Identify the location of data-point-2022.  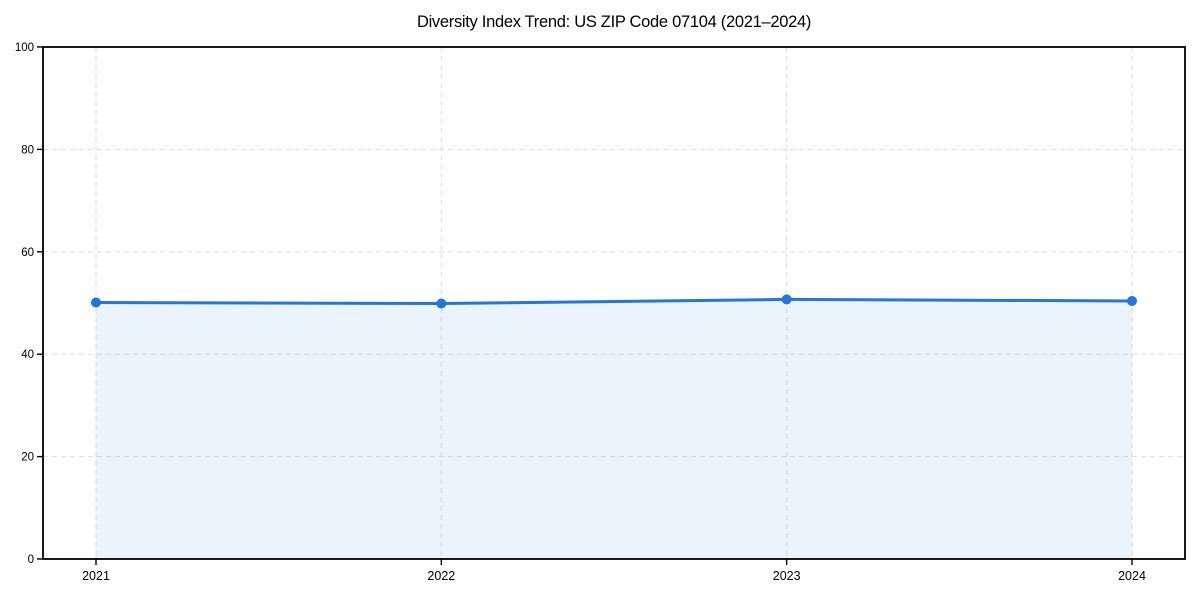
(441, 303).